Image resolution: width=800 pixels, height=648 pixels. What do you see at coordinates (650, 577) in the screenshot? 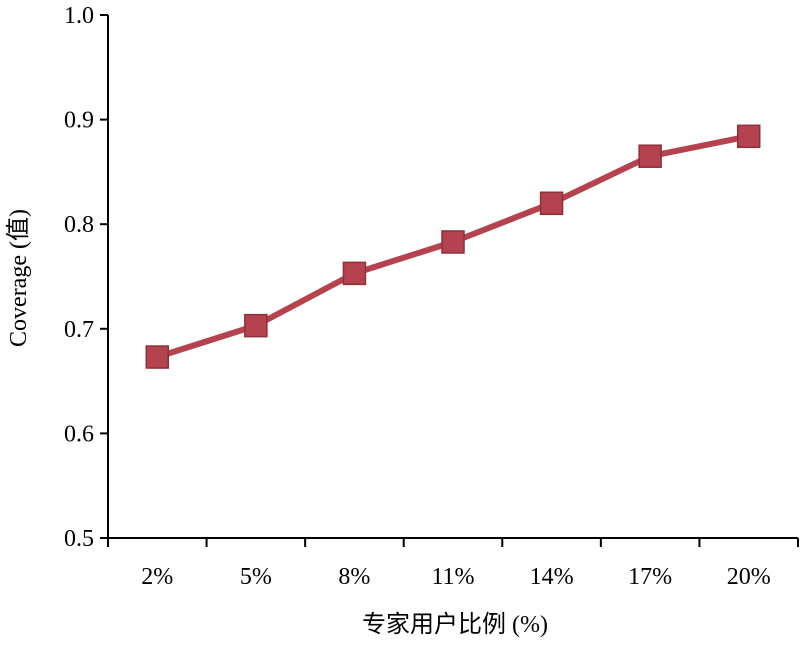
I see `x-tick-label: 17%` at bounding box center [650, 577].